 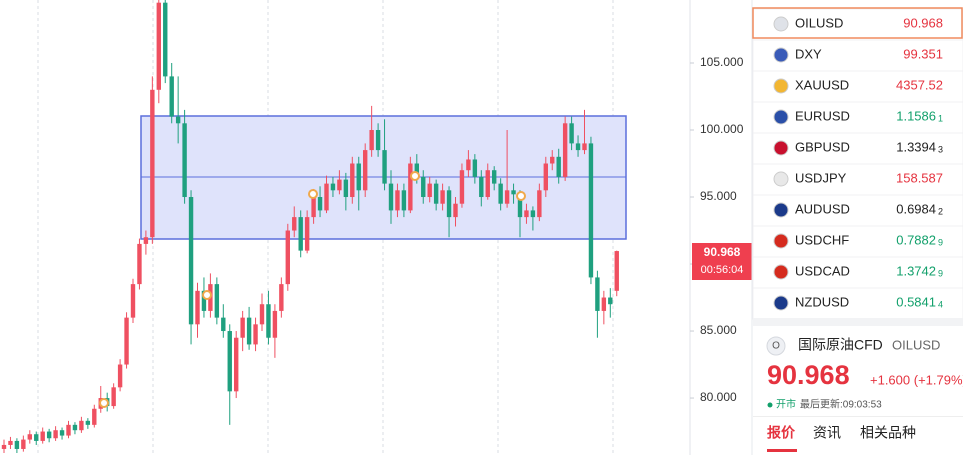 What do you see at coordinates (781, 433) in the screenshot?
I see `tab: 报价` at bounding box center [781, 433].